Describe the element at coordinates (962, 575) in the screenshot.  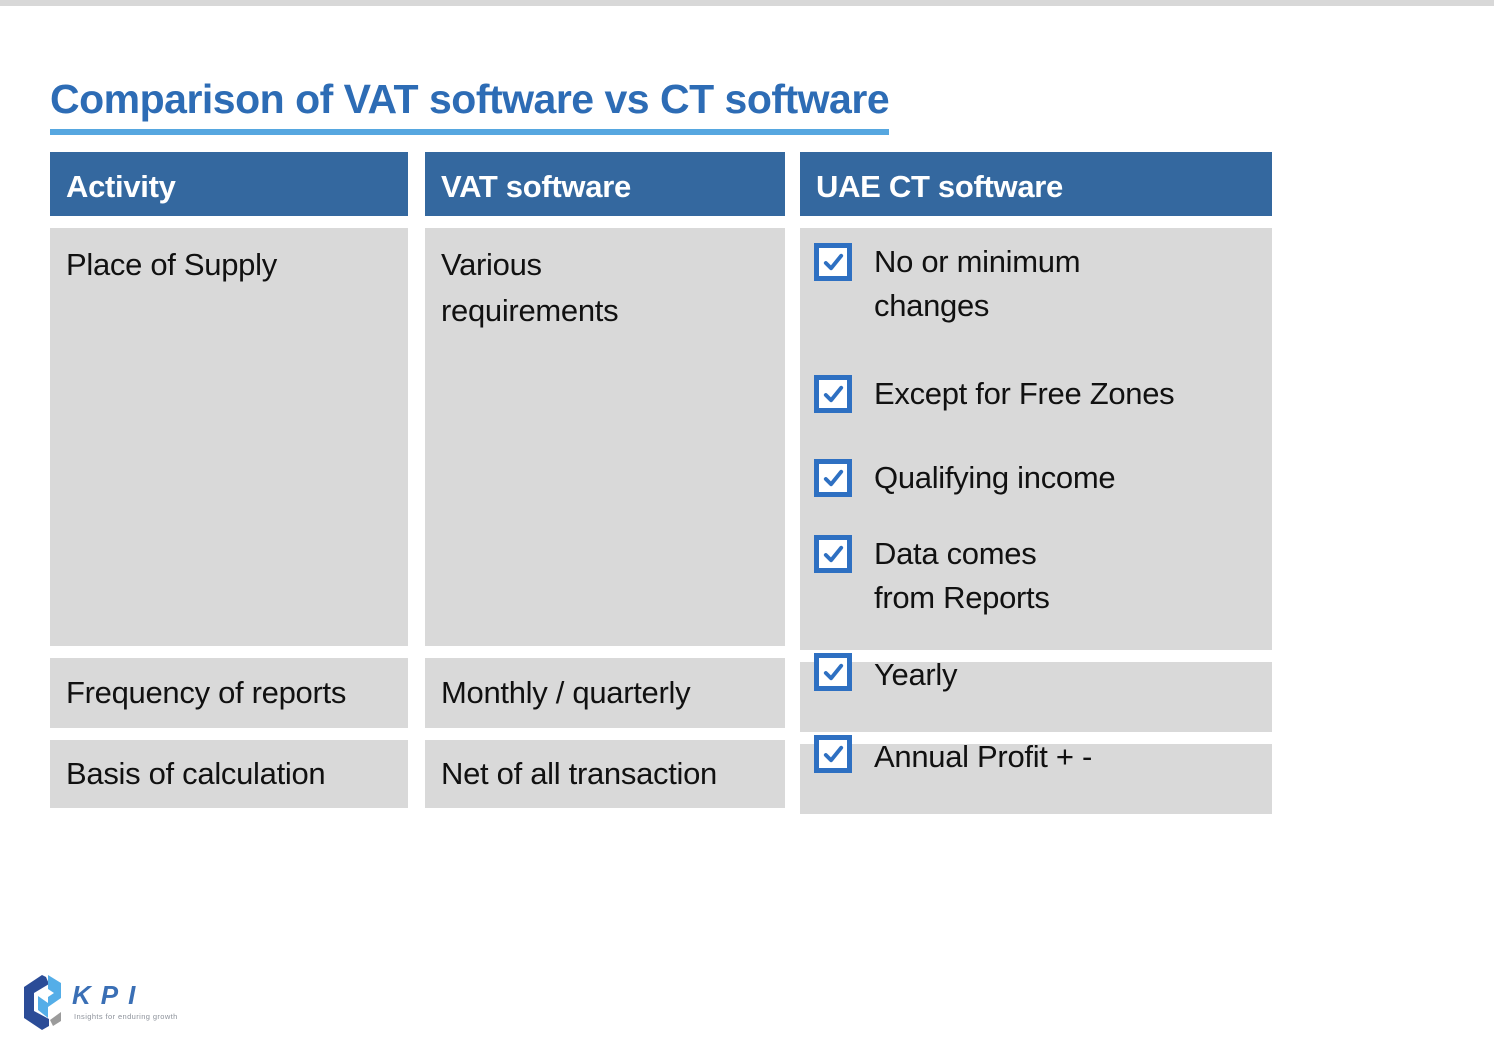
I see `checklist-item-label: Data comes from Reports` at that location.